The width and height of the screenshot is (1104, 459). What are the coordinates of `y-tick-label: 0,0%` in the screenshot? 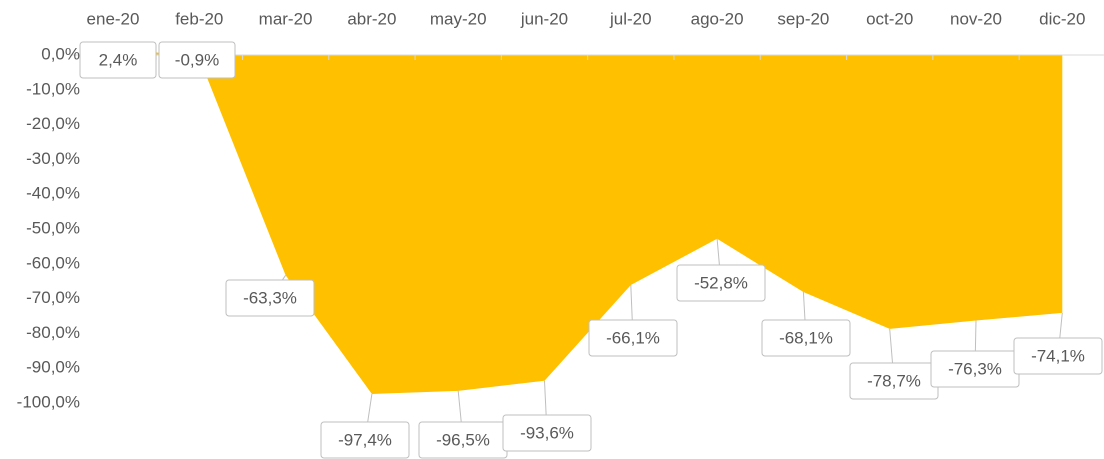 It's located at (60, 53).